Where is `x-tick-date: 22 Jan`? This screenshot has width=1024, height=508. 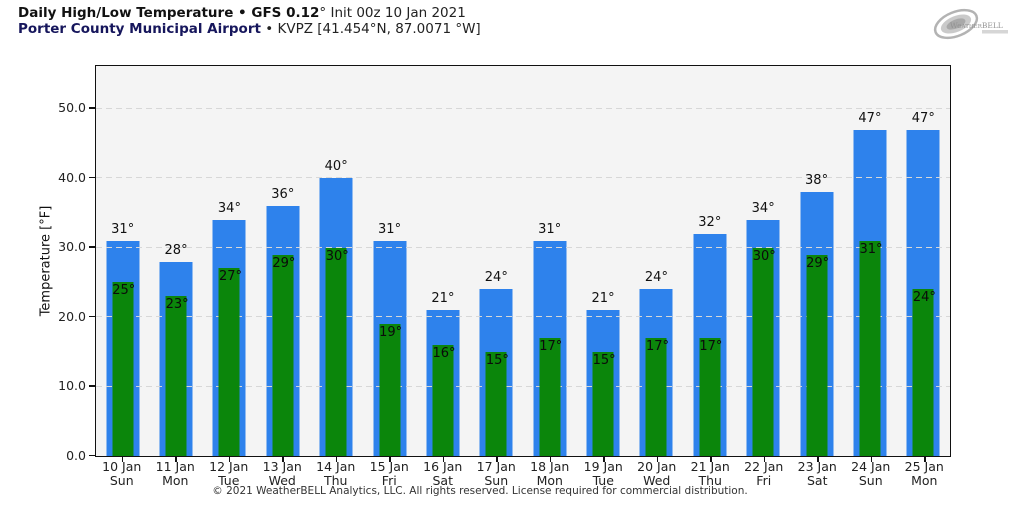
x-tick-date: 22 Jan is located at coordinates (764, 466).